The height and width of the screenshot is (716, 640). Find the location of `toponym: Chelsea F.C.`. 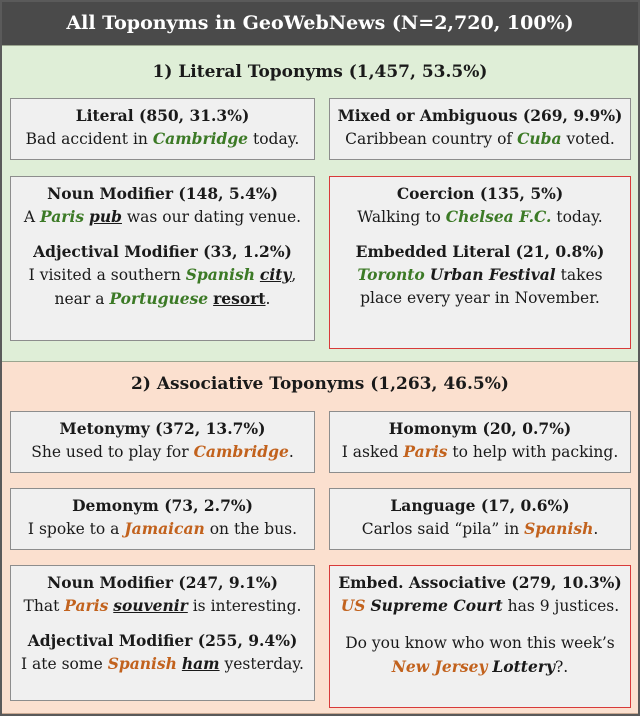

toponym: Chelsea F.C. is located at coordinates (498, 216).